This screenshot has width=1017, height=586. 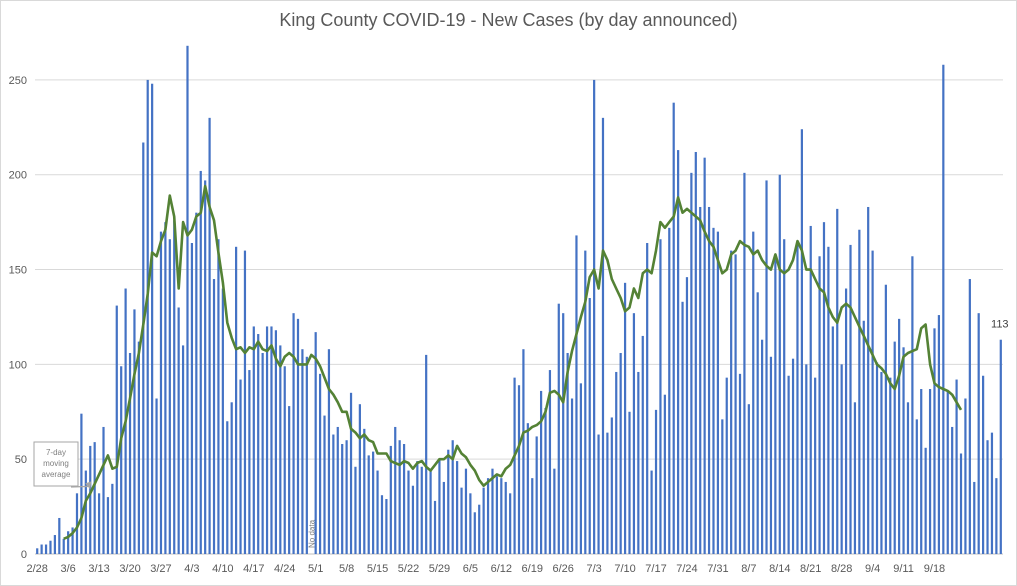 What do you see at coordinates (18, 81) in the screenshot?
I see `y-tick-label: 250` at bounding box center [18, 81].